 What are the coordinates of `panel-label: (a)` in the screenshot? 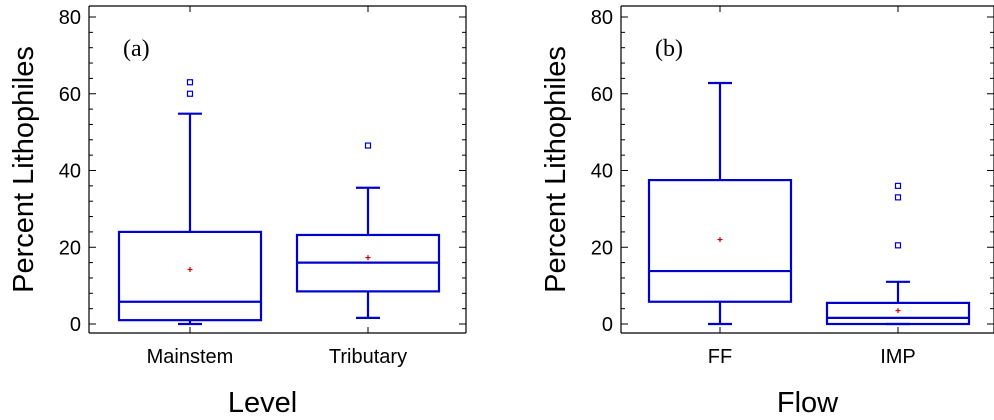 It's located at (136, 49).